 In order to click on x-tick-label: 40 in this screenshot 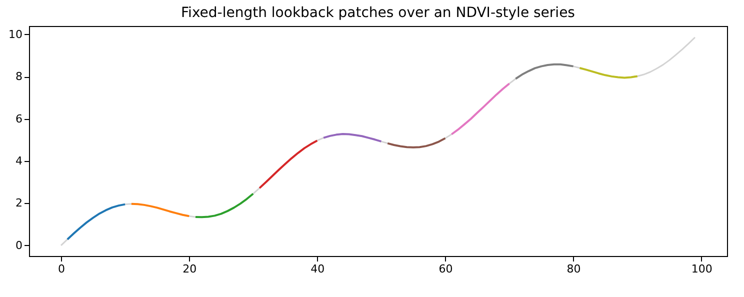, I will do `click(317, 269)`.